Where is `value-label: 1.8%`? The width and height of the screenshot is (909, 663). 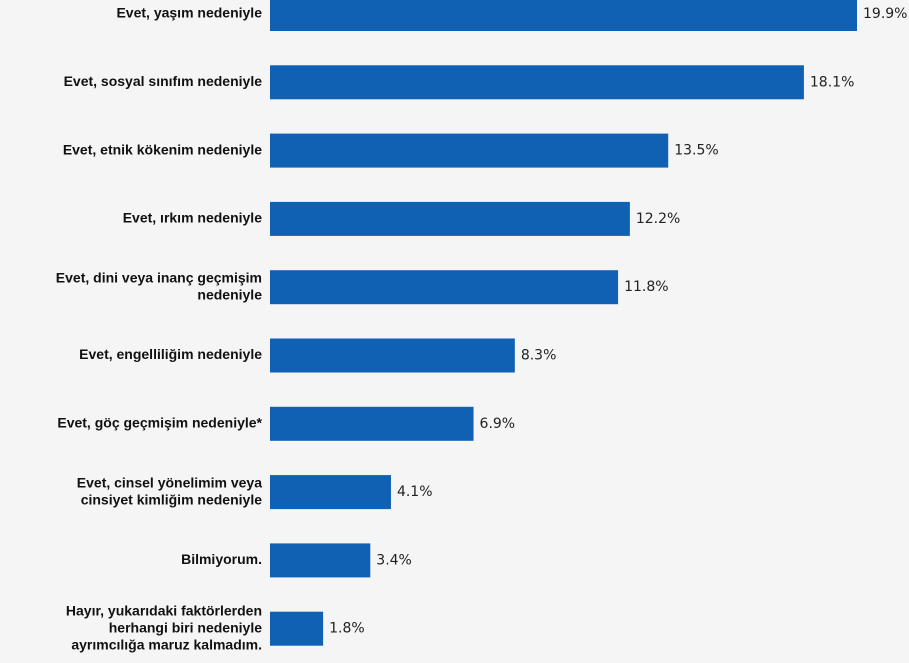
value-label: 1.8% is located at coordinates (347, 629).